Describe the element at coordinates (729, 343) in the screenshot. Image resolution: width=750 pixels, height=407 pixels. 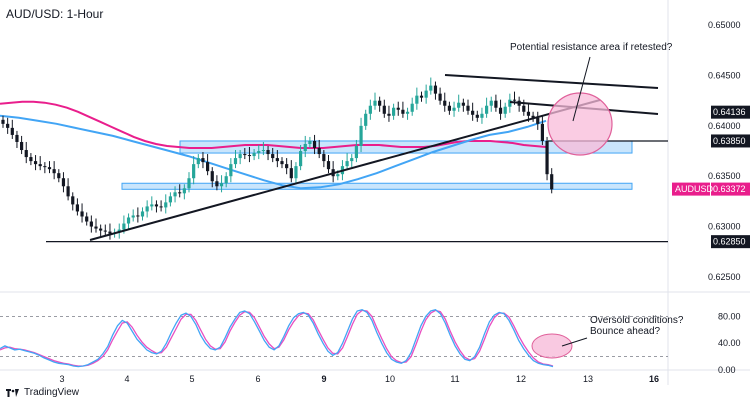
I see `stoch-tick-label: 40.00` at that location.